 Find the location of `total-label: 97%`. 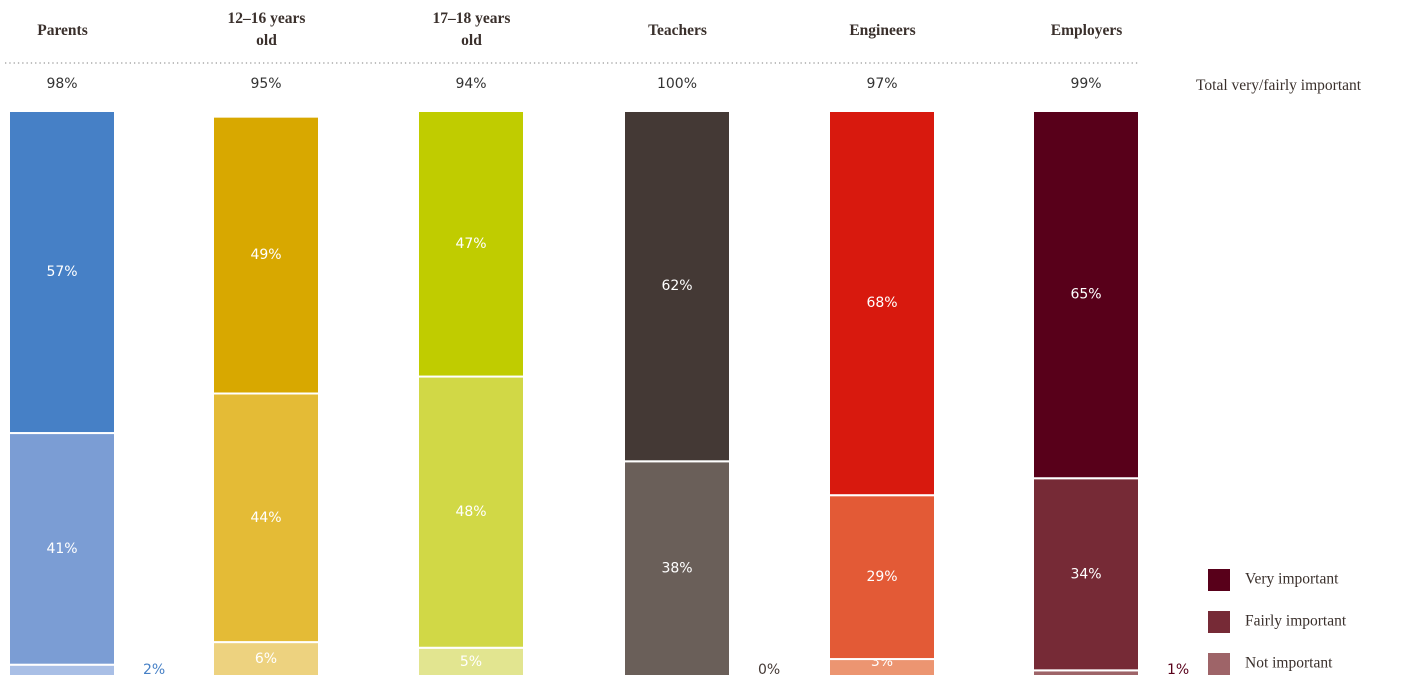

total-label: 97% is located at coordinates (881, 84).